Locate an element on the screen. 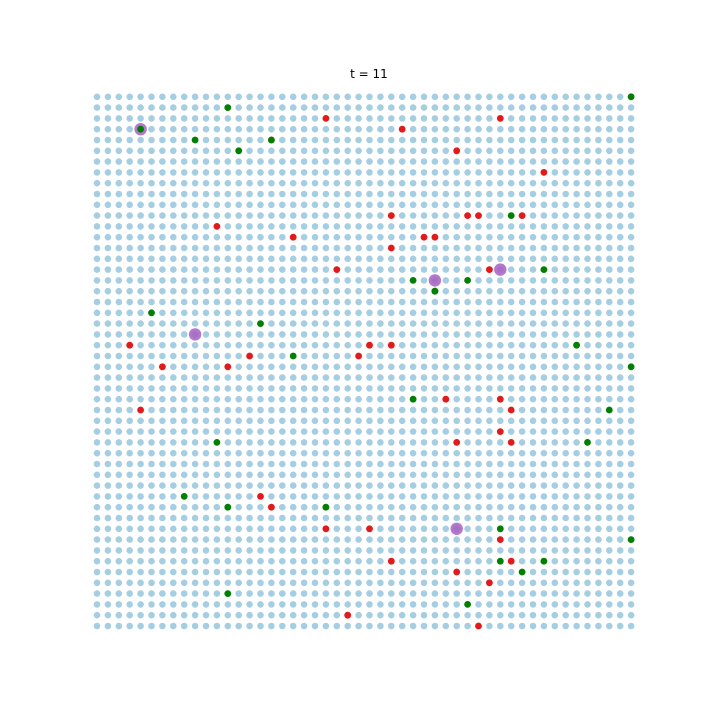  green-point is located at coordinates (544, 269).